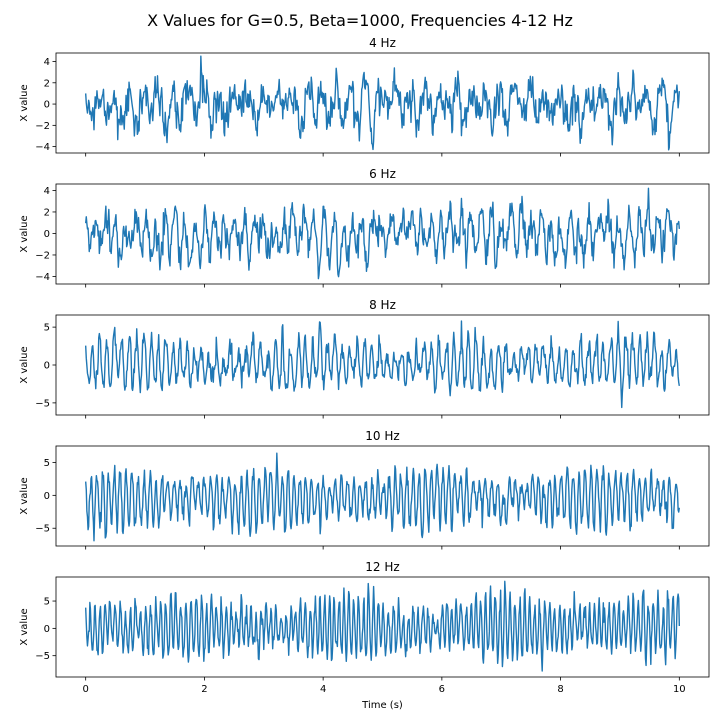 The height and width of the screenshot is (720, 720). I want to click on x-tick-label: 0, so click(85, 689).